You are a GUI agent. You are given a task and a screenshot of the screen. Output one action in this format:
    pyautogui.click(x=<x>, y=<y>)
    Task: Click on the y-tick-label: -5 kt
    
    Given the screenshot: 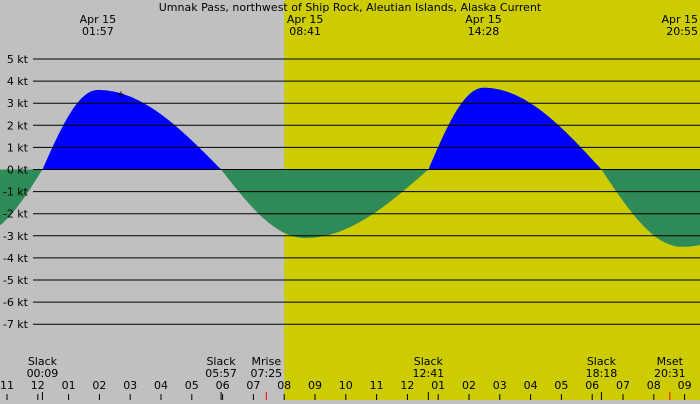 What is the action you would take?
    pyautogui.click(x=16, y=280)
    